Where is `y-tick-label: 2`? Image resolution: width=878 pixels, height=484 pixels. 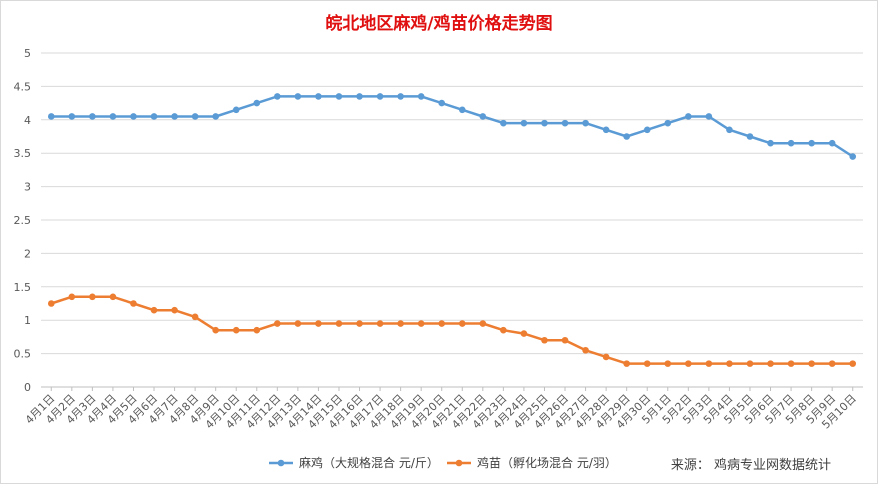 y-tick-label: 2 is located at coordinates (27, 253).